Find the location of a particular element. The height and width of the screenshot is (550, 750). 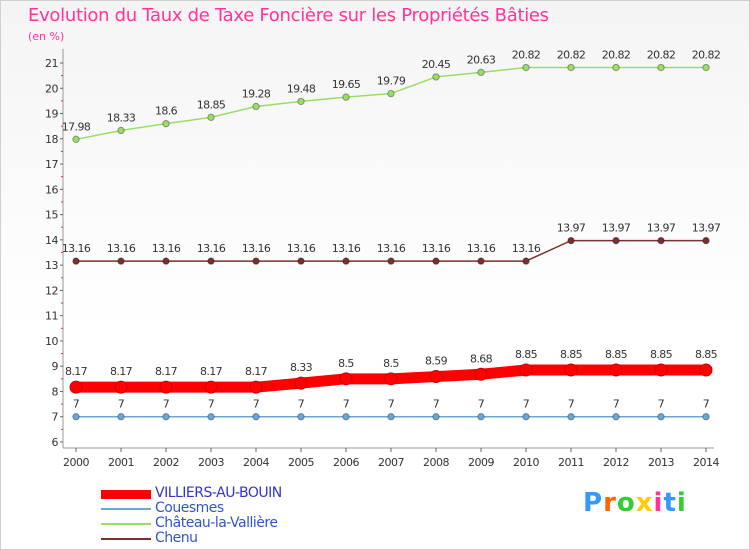

y-tick-label: 20 is located at coordinates (51, 88).